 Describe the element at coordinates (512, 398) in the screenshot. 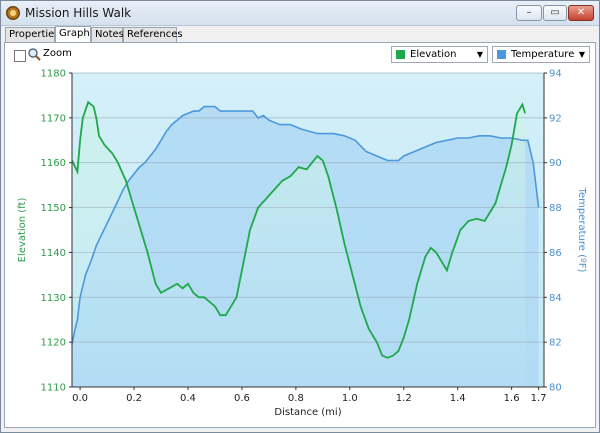

I see `x-tick-label: 1.6` at that location.